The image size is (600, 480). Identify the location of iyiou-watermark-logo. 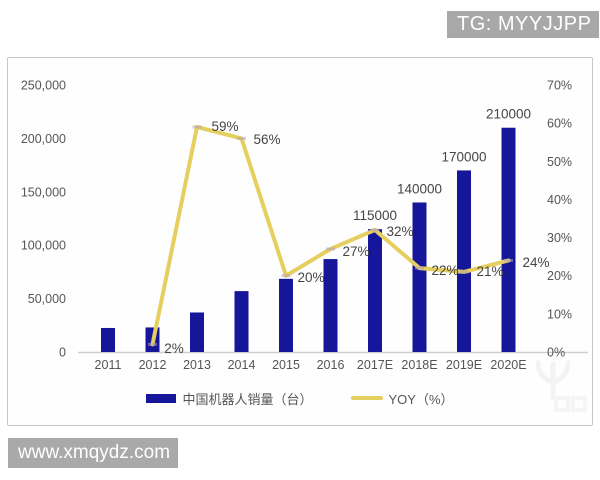
(561, 386).